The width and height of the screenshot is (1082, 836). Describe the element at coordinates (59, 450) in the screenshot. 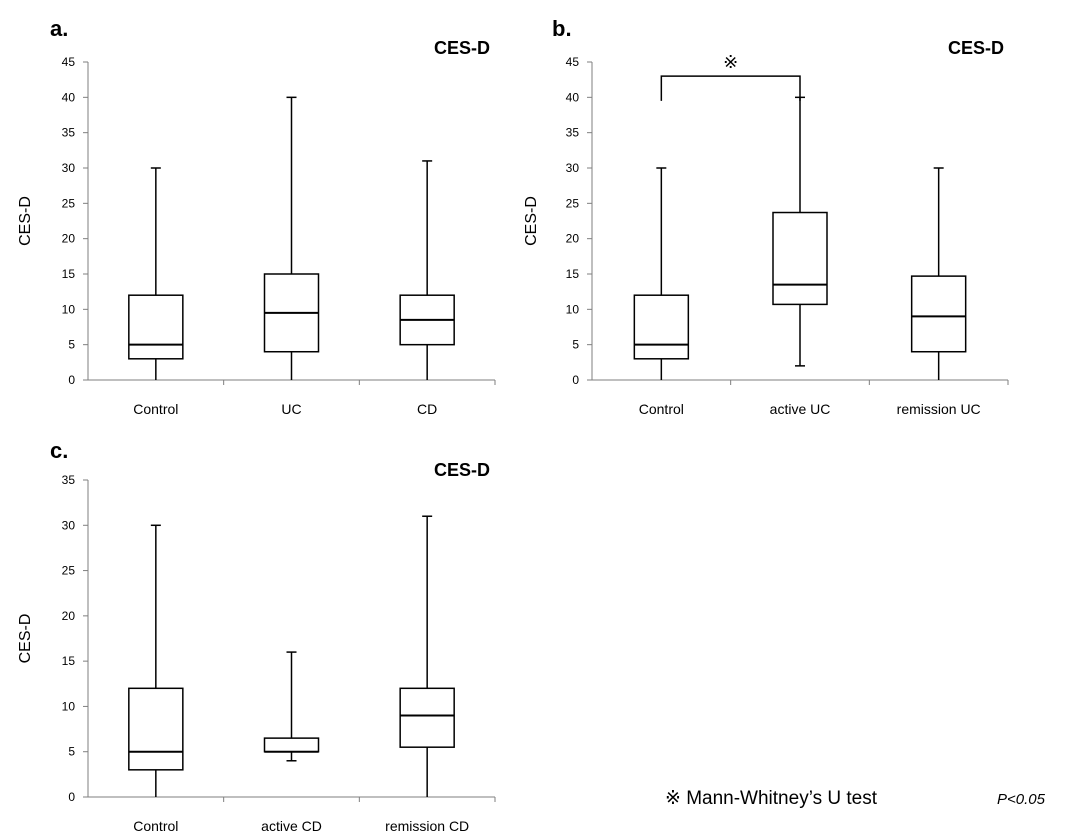

I see `panel-label: c.` at that location.